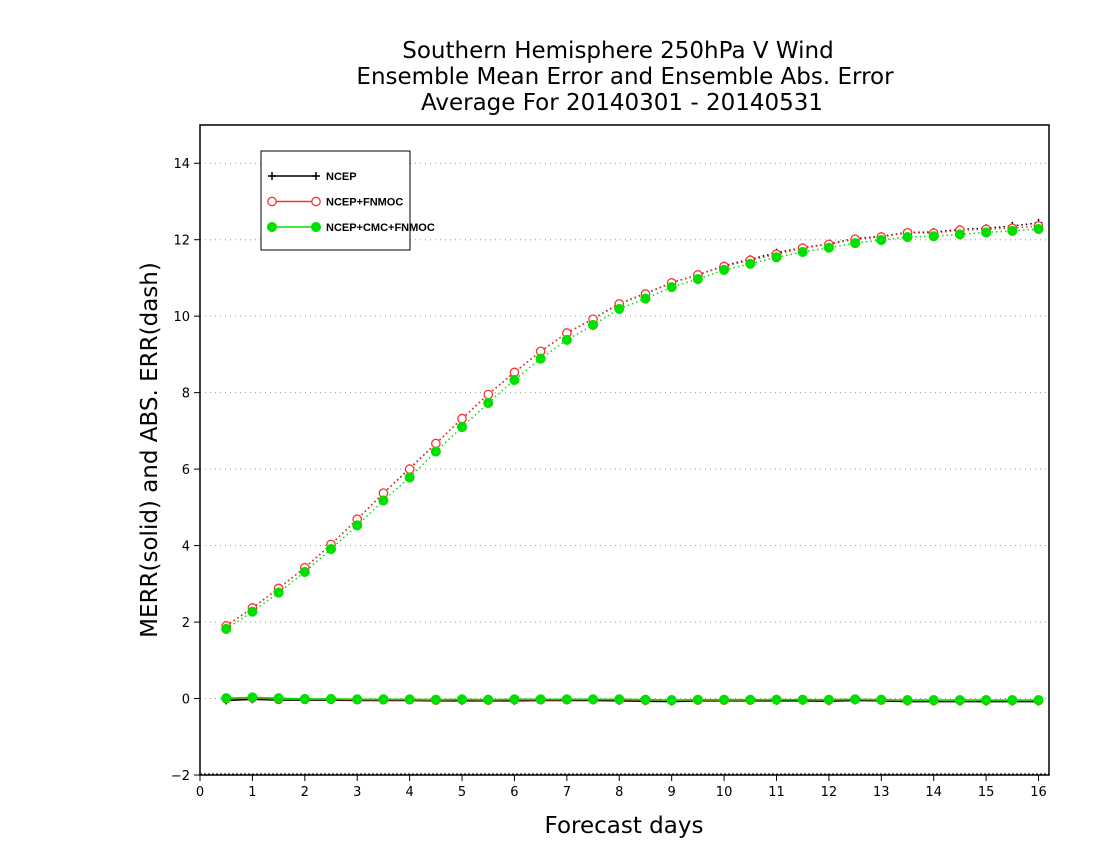 The height and width of the screenshot is (850, 1100). Describe the element at coordinates (186, 700) in the screenshot. I see `y-tick-label-1: 0` at that location.